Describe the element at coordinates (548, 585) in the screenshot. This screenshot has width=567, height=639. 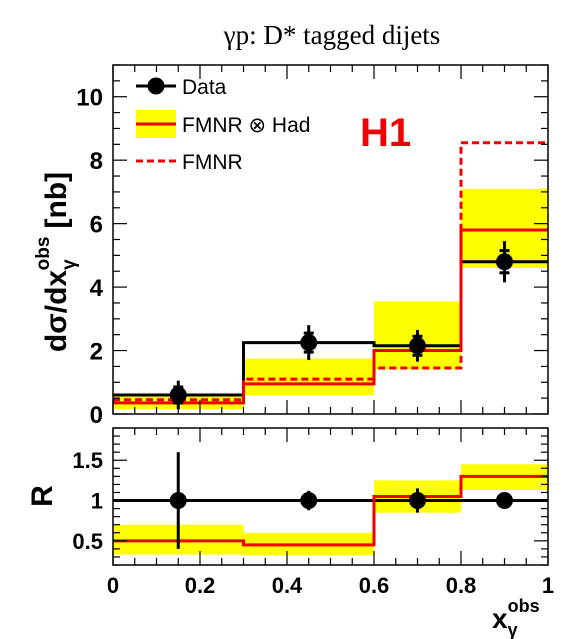
I see `x-tick-label: 1` at that location.